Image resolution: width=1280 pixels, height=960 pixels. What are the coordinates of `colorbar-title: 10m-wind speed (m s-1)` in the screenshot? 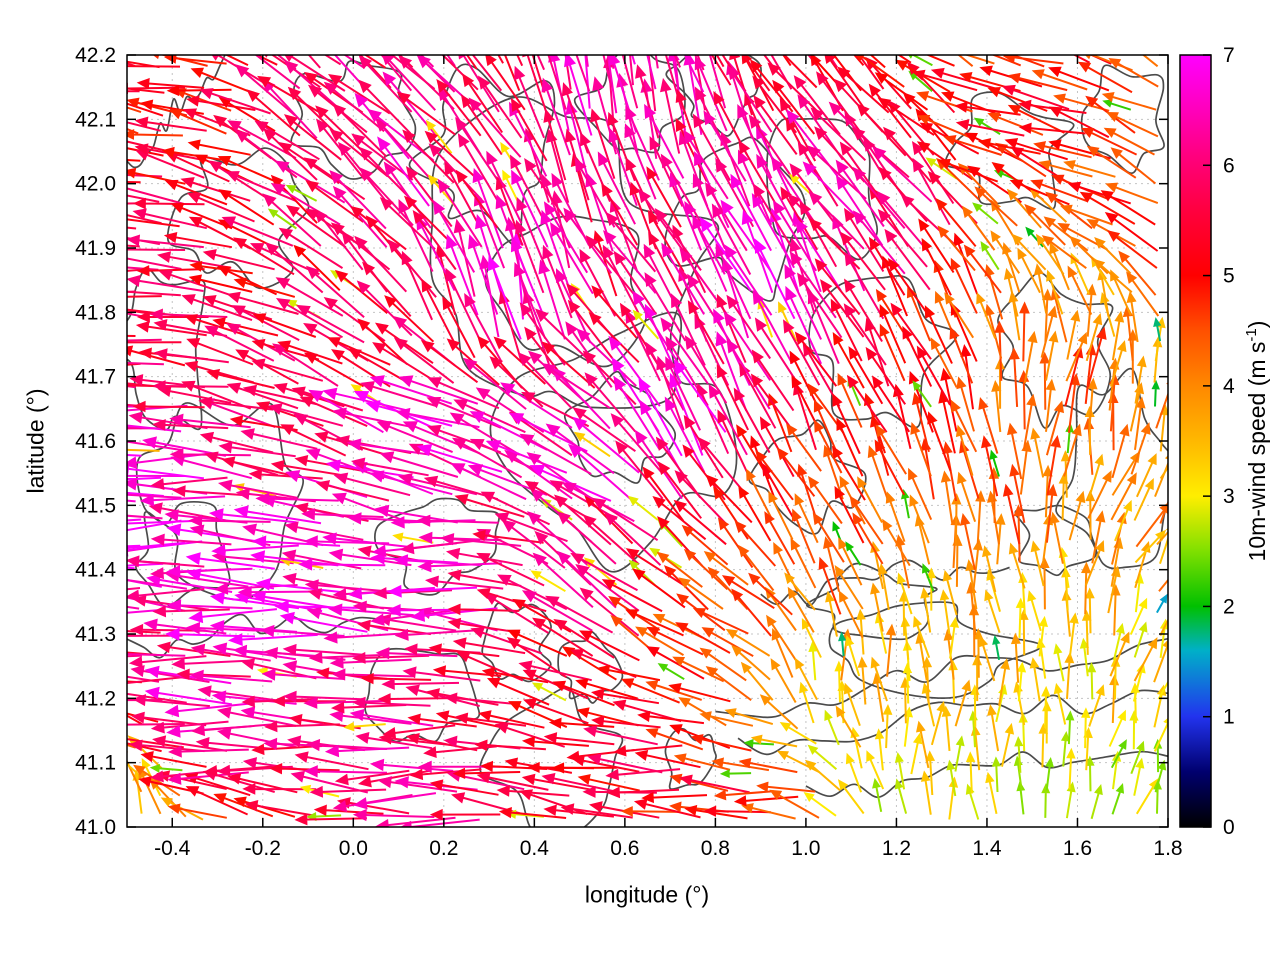 It's located at (1257, 441).